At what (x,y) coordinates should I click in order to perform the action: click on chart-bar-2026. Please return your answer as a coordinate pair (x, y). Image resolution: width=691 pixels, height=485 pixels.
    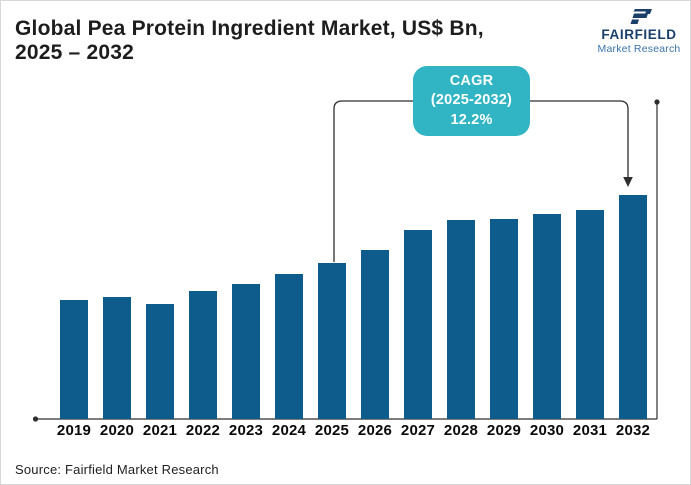
    Looking at the image, I should click on (375, 334).